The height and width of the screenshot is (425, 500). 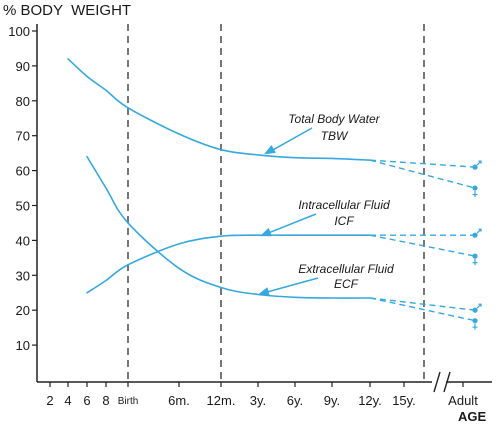 What do you see at coordinates (221, 400) in the screenshot?
I see `x-tick-label: 12m.` at bounding box center [221, 400].